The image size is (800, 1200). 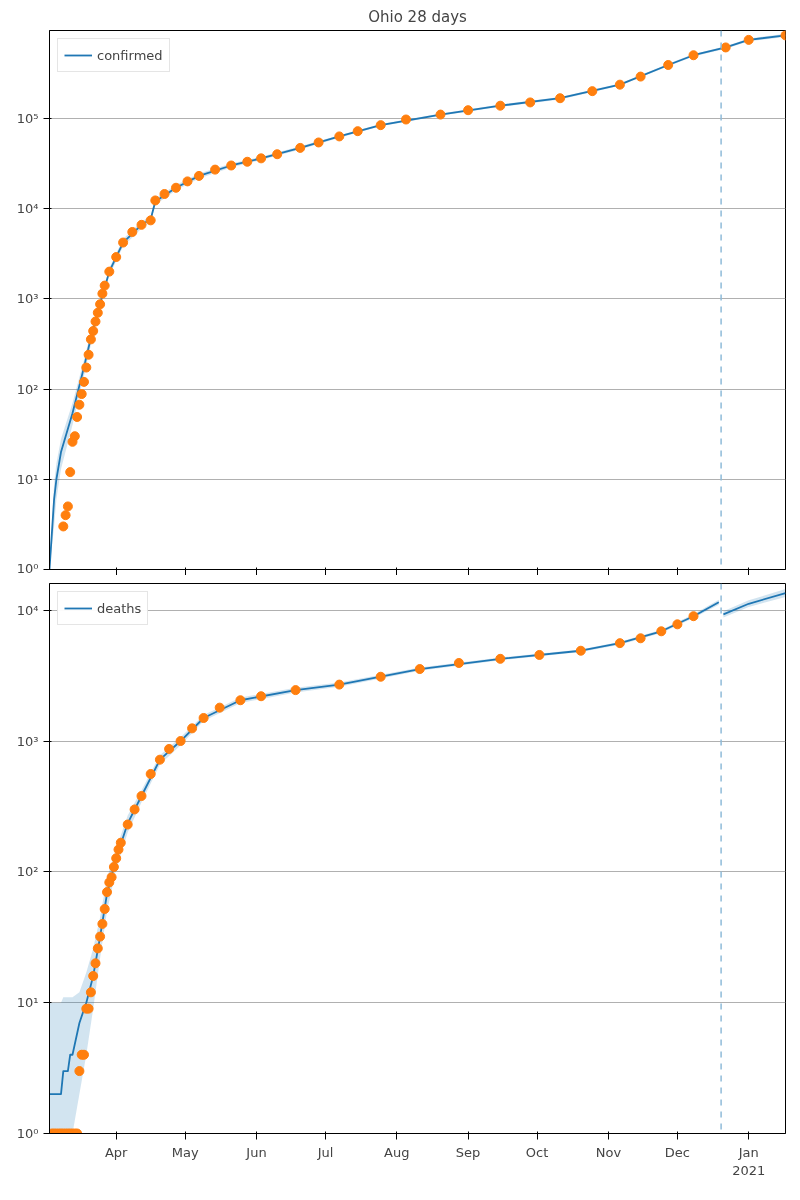 What do you see at coordinates (749, 1161) in the screenshot?
I see `x-tick-label: Jan 2021` at bounding box center [749, 1161].